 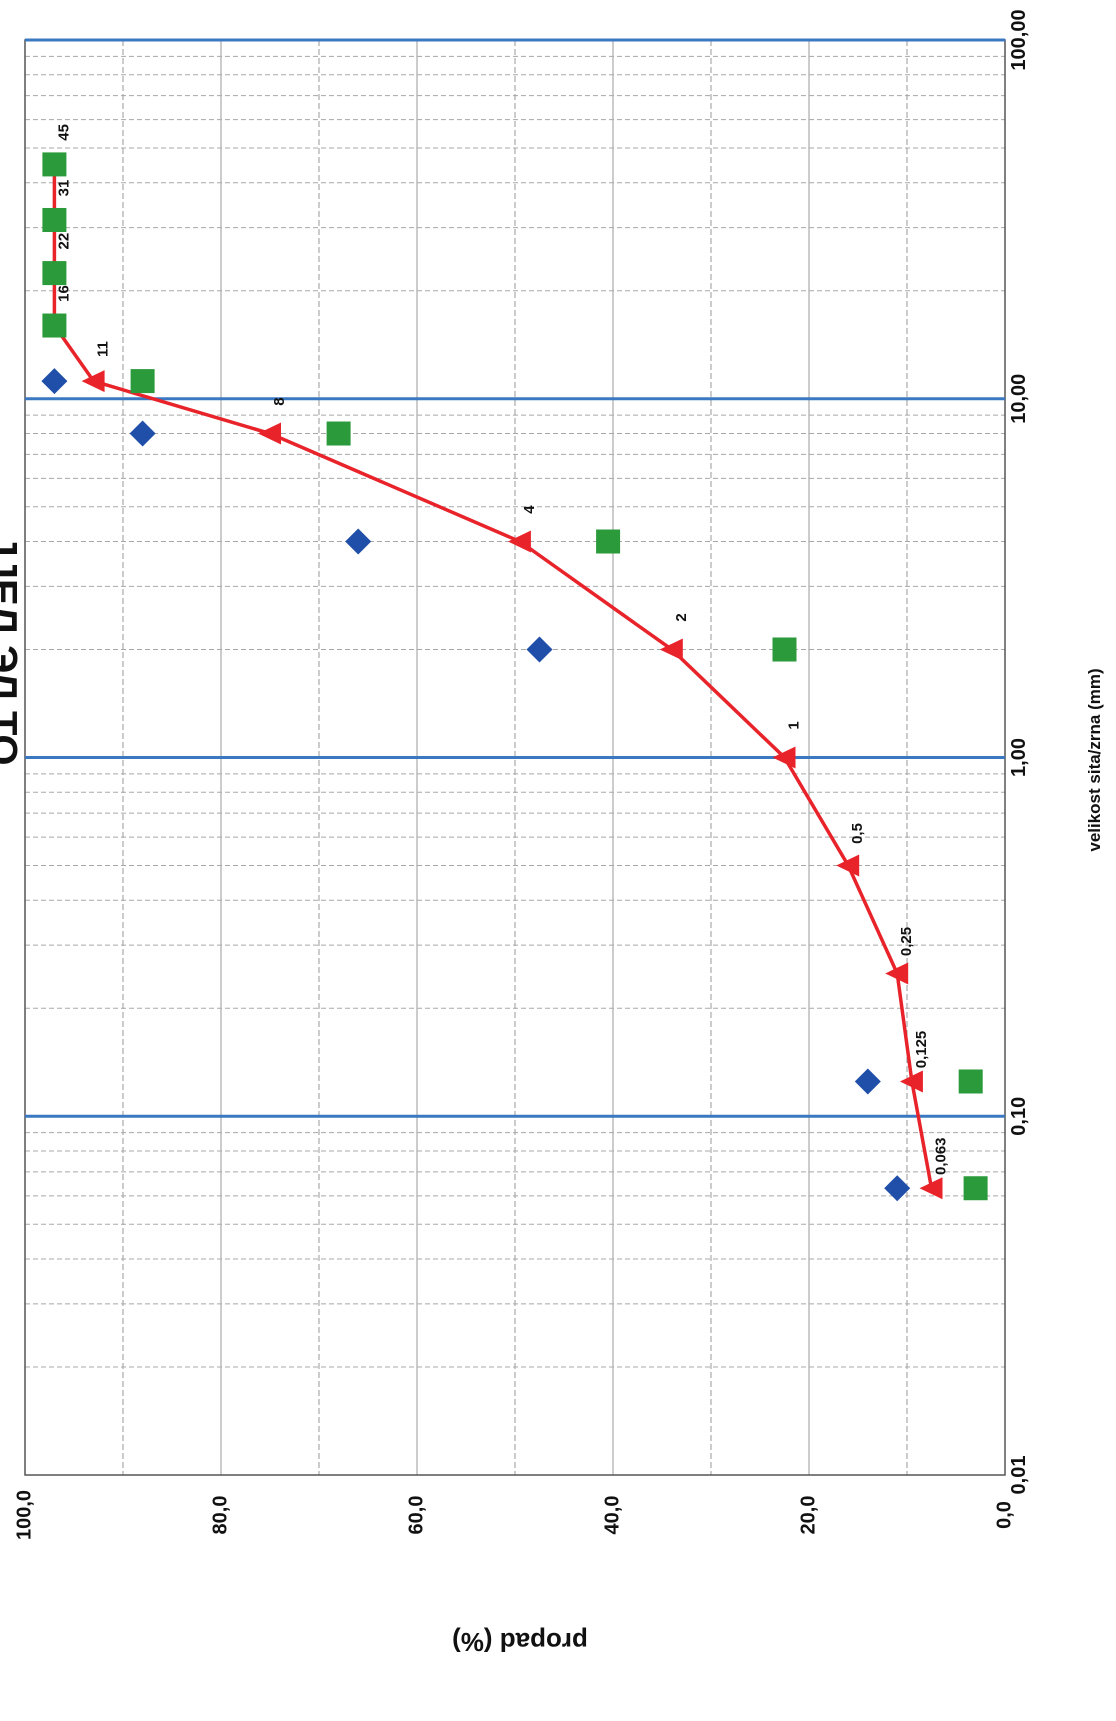 I want to click on sieve-size-label: 4, so click(x=529, y=509).